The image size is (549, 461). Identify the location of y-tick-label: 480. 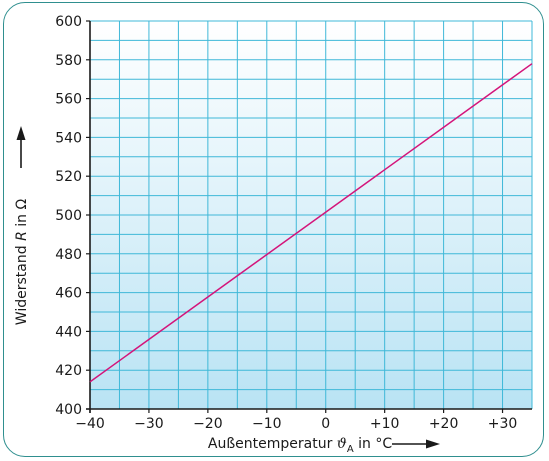
(68, 255).